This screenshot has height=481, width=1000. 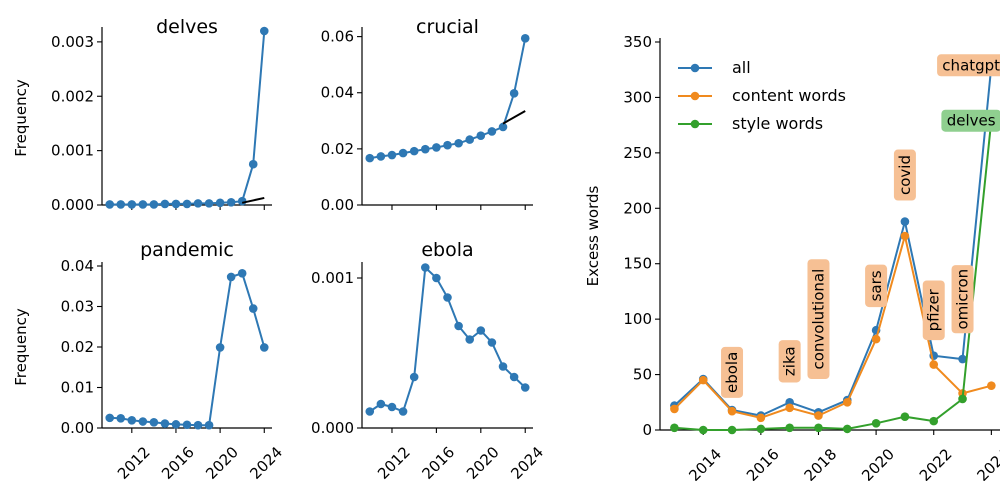 What do you see at coordinates (187, 250) in the screenshot?
I see `panel-title: pandemic` at bounding box center [187, 250].